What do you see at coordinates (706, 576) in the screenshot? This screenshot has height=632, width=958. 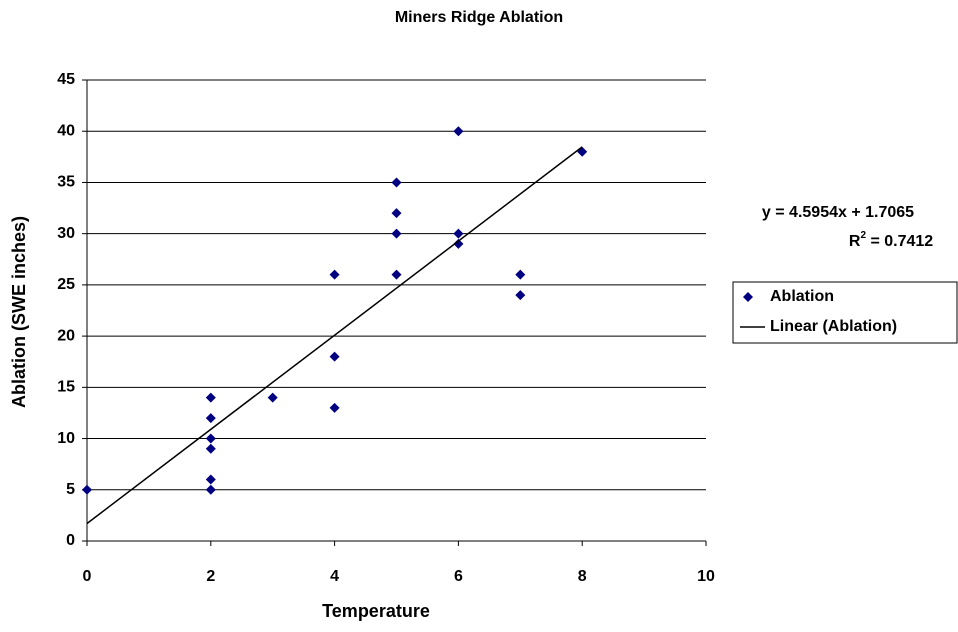 I see `x-tick-label: 10` at bounding box center [706, 576].